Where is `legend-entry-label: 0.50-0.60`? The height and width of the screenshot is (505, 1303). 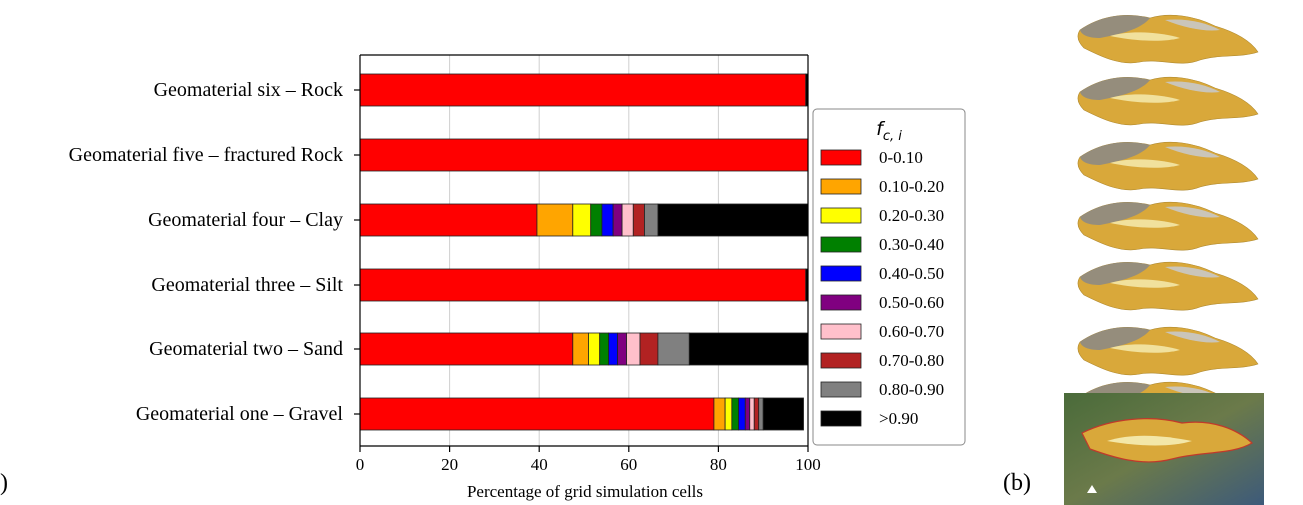
legend-entry-label: 0.50-0.60 is located at coordinates (911, 302).